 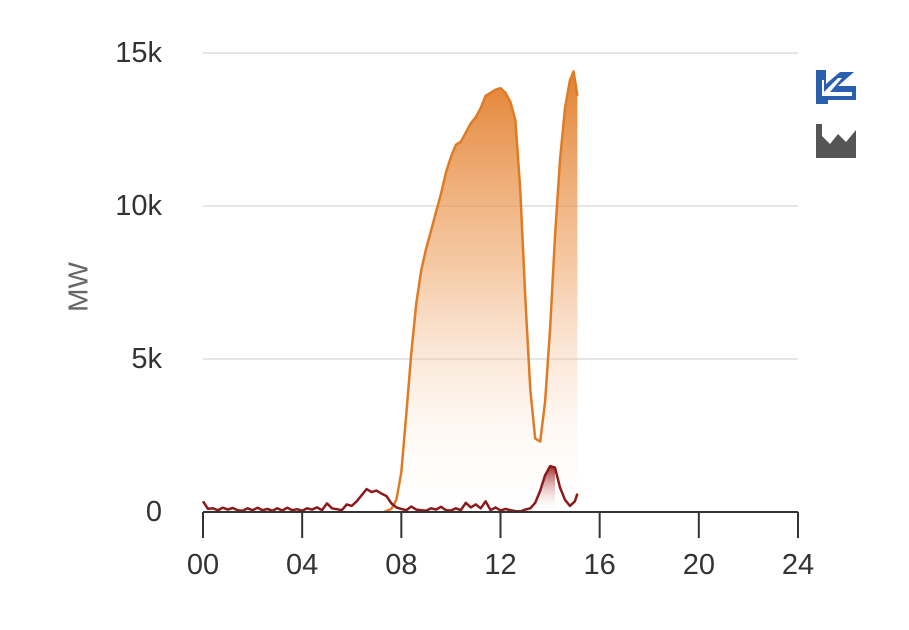 I want to click on area-chart-icon, so click(x=836, y=141).